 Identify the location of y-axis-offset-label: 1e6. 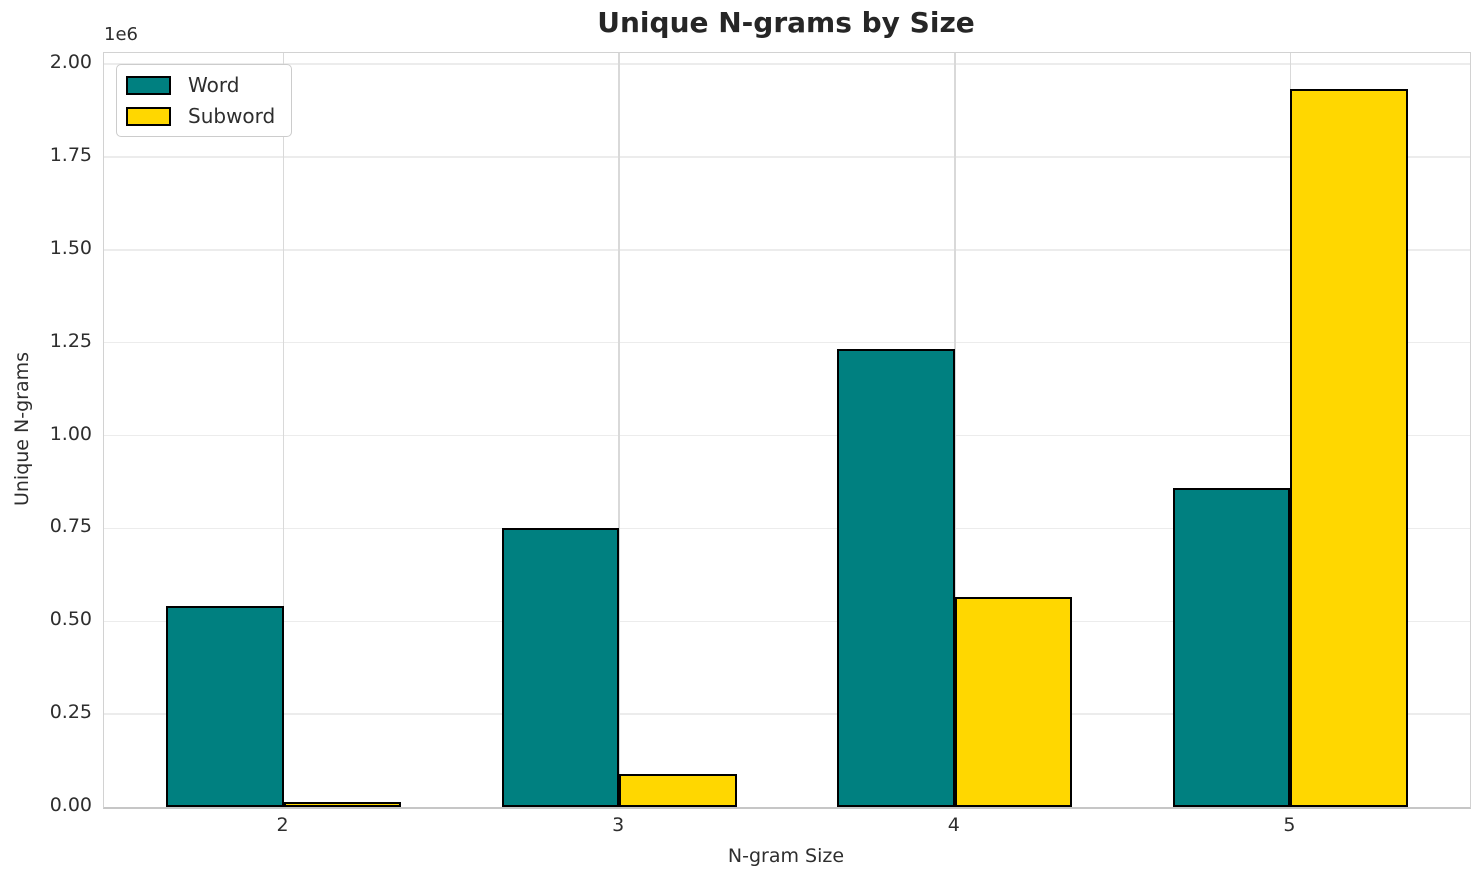
(121, 34).